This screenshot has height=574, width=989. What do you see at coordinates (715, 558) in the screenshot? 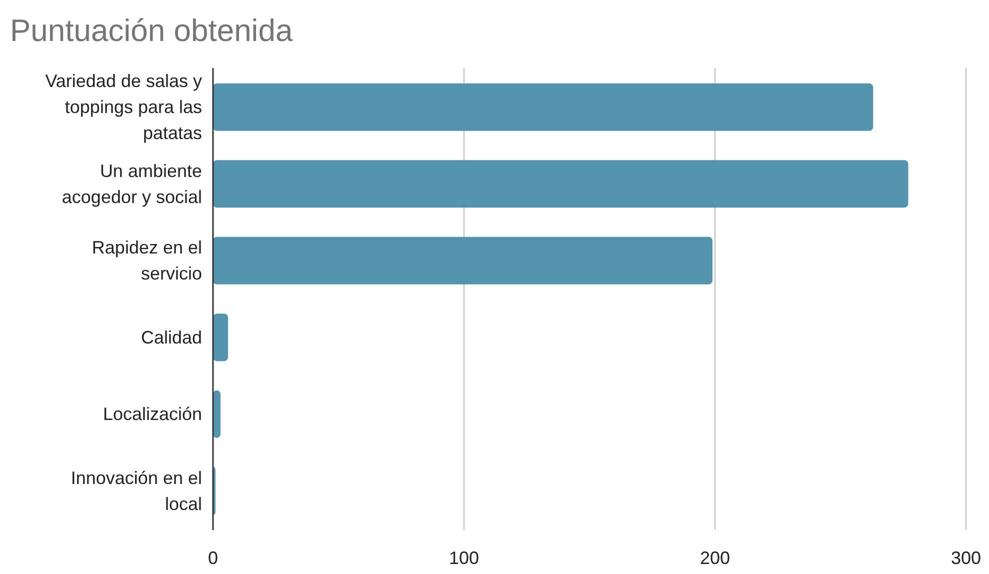
I see `x-tick-label: 200` at bounding box center [715, 558].